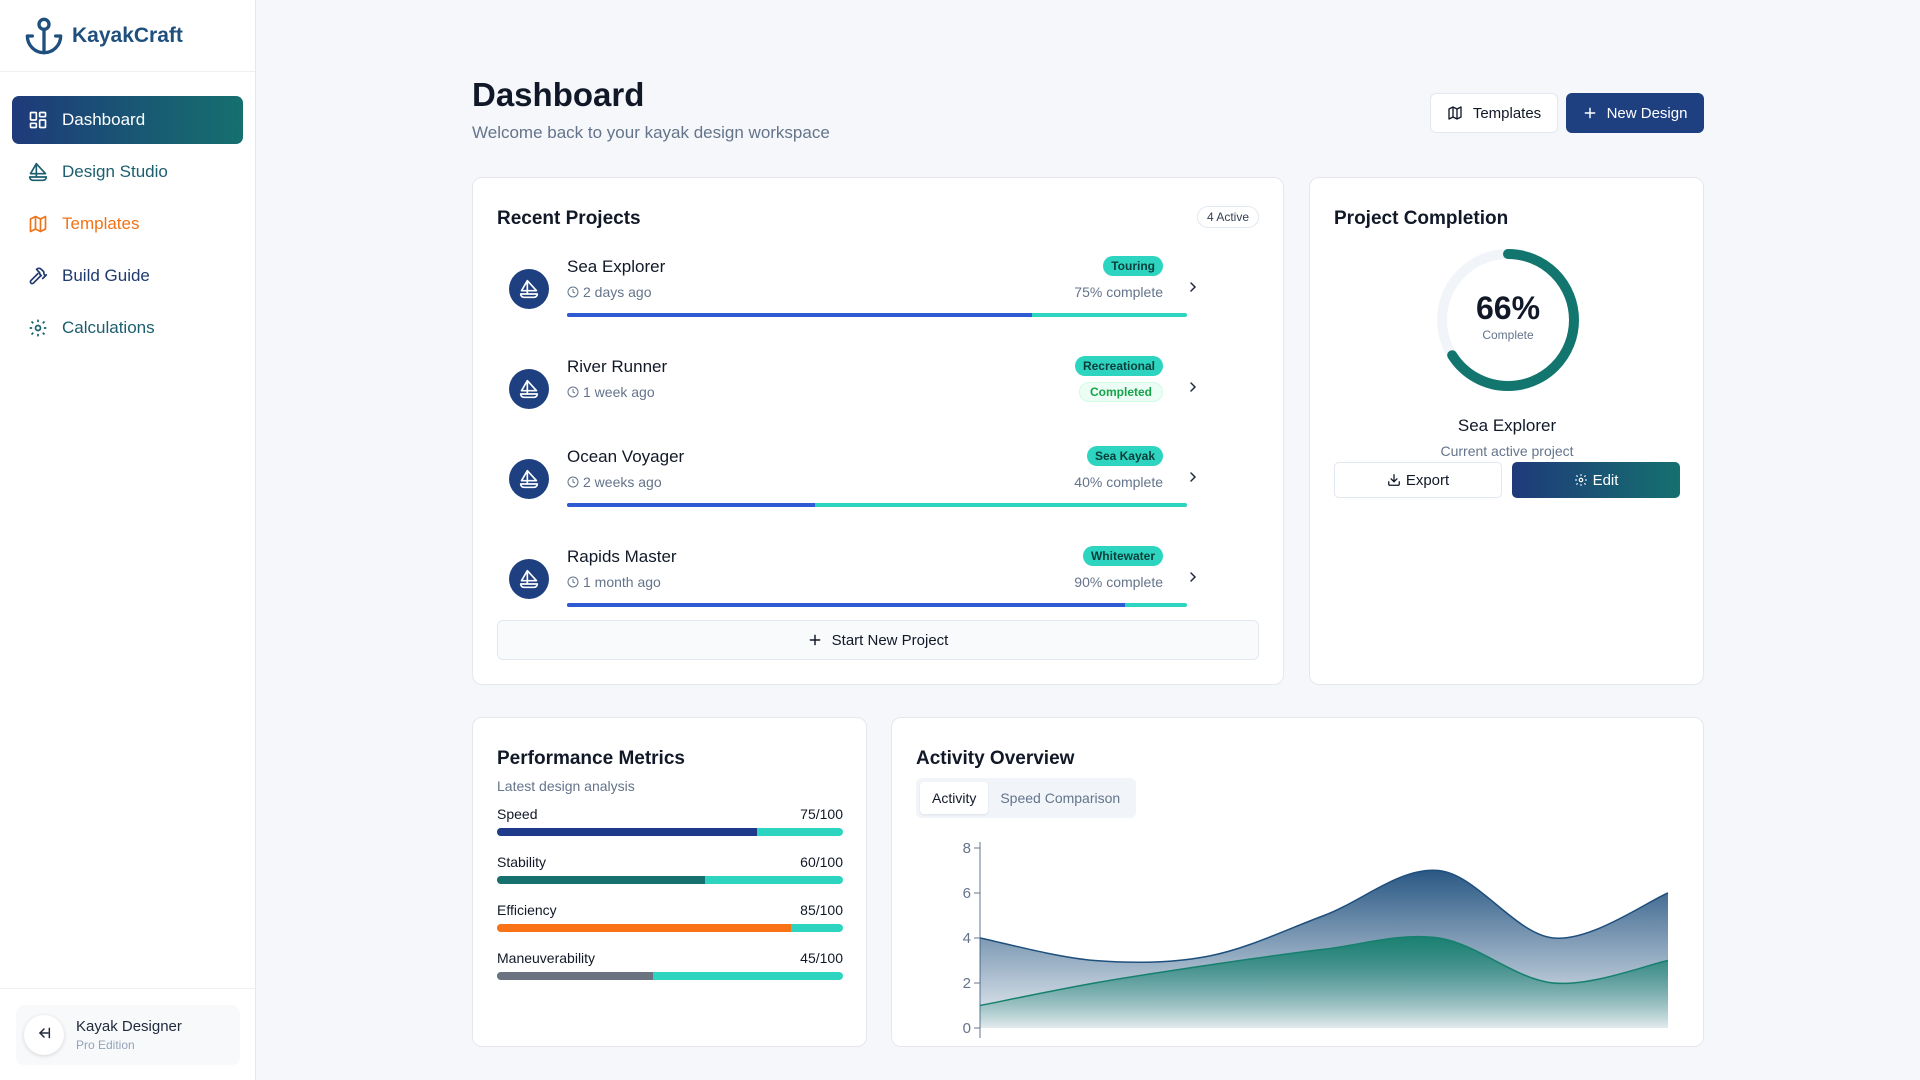 This screenshot has height=1080, width=1920. I want to click on project-time-text: 1 week ago, so click(619, 392).